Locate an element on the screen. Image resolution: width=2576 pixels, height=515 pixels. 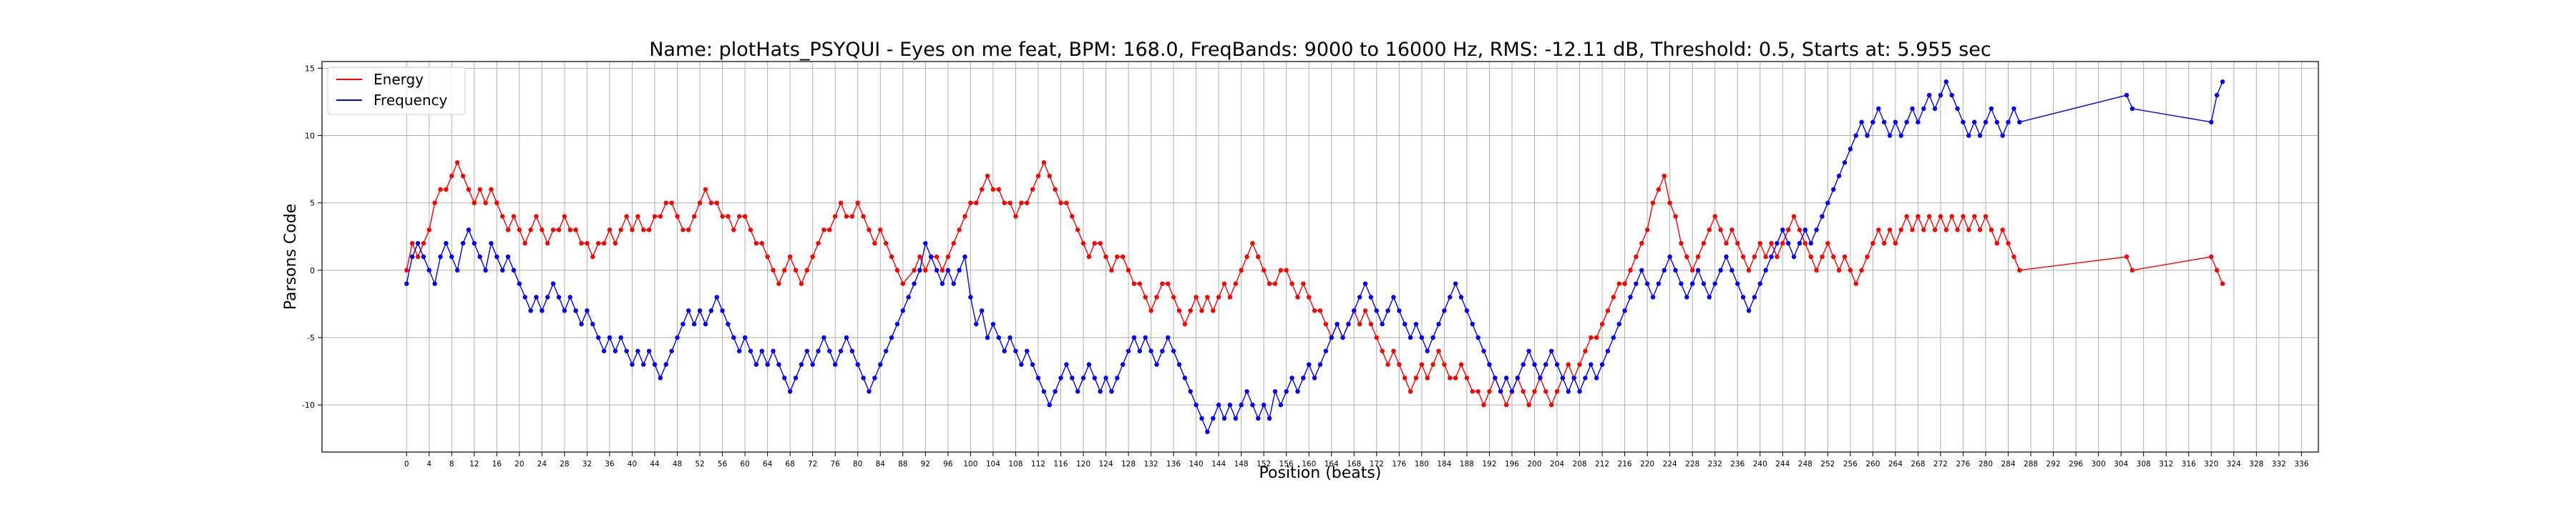
x-tick-label: 48 is located at coordinates (677, 464).